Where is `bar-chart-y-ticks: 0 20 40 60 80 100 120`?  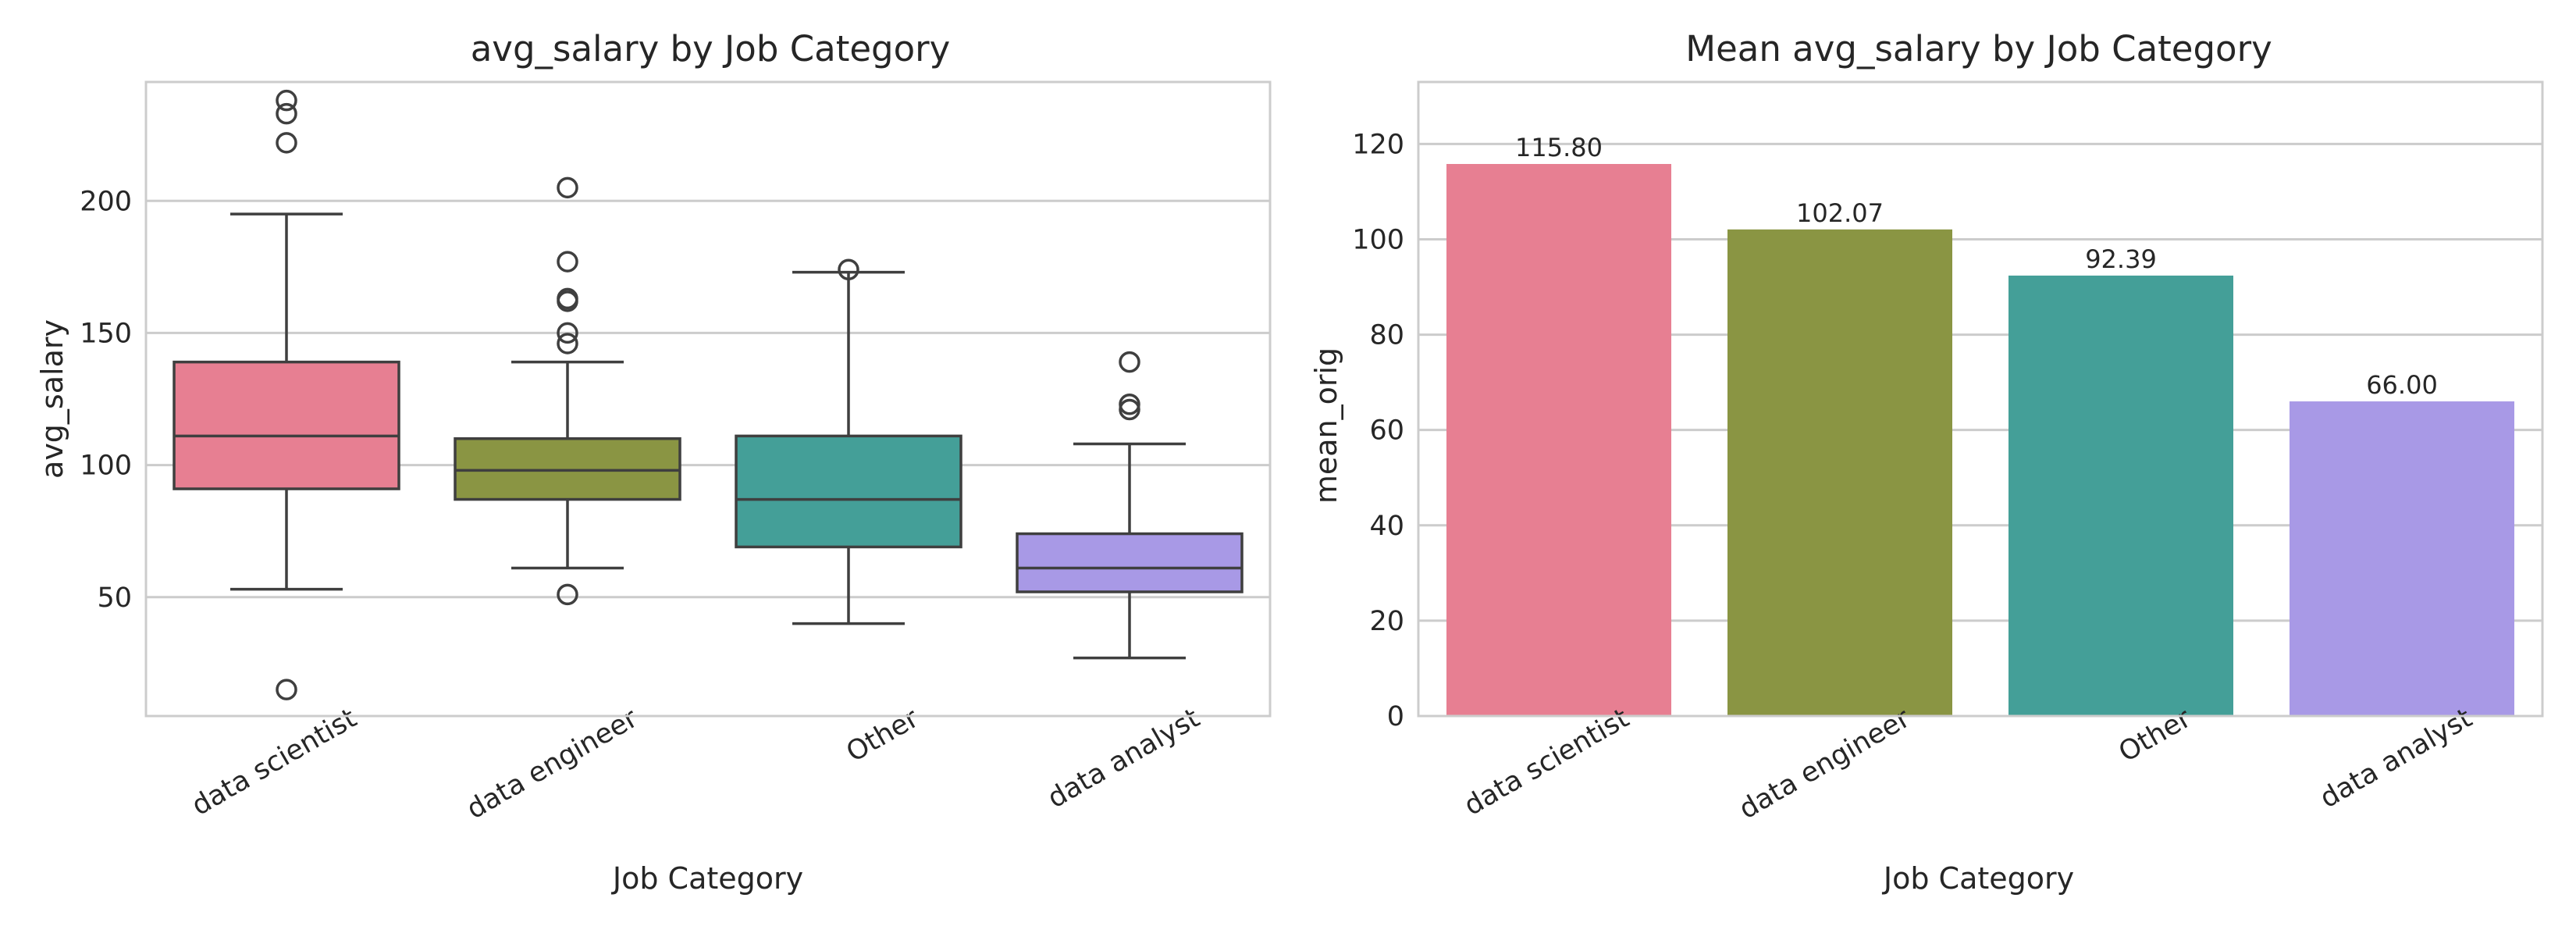
bar-chart-y-ticks: 0 20 40 60 80 100 120 is located at coordinates (1378, 430).